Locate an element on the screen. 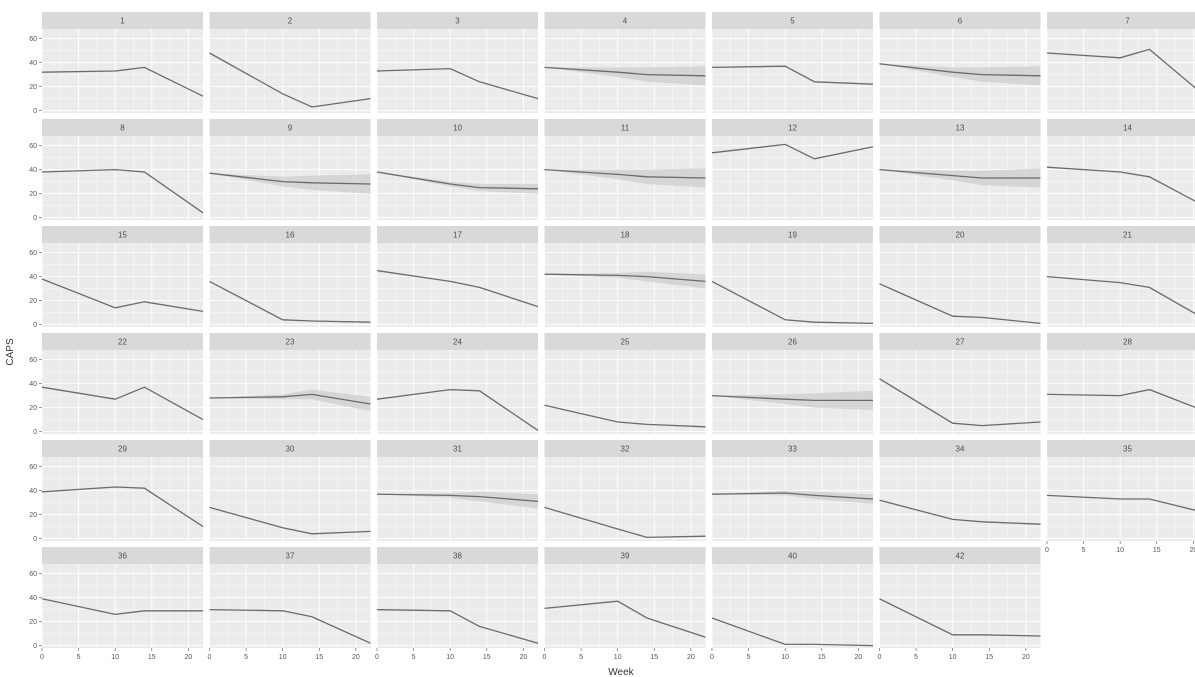 The height and width of the screenshot is (677, 1195). facet-strip-label: 30 is located at coordinates (290, 449).